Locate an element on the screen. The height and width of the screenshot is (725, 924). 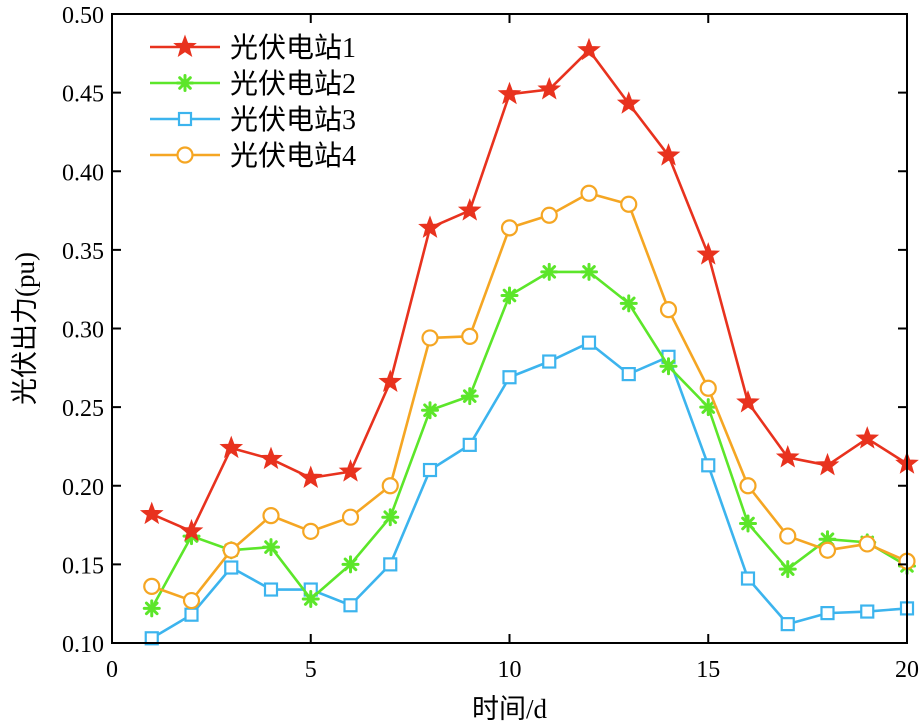
legend-label: 光伏电站3 is located at coordinates (293, 120).